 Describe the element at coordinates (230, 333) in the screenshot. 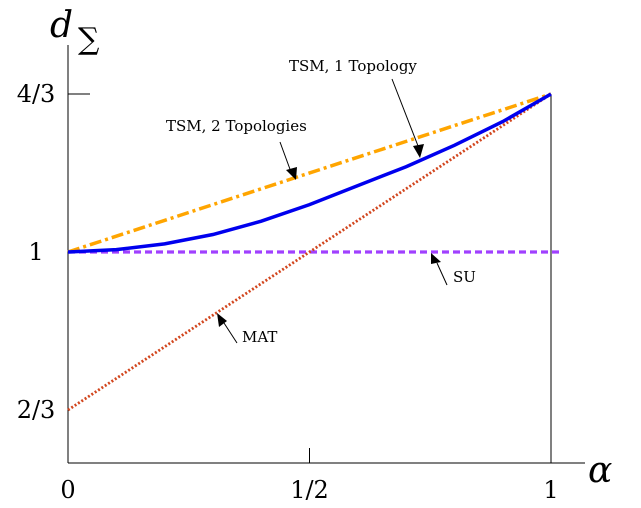

I see `annotation-arrow-mat` at that location.